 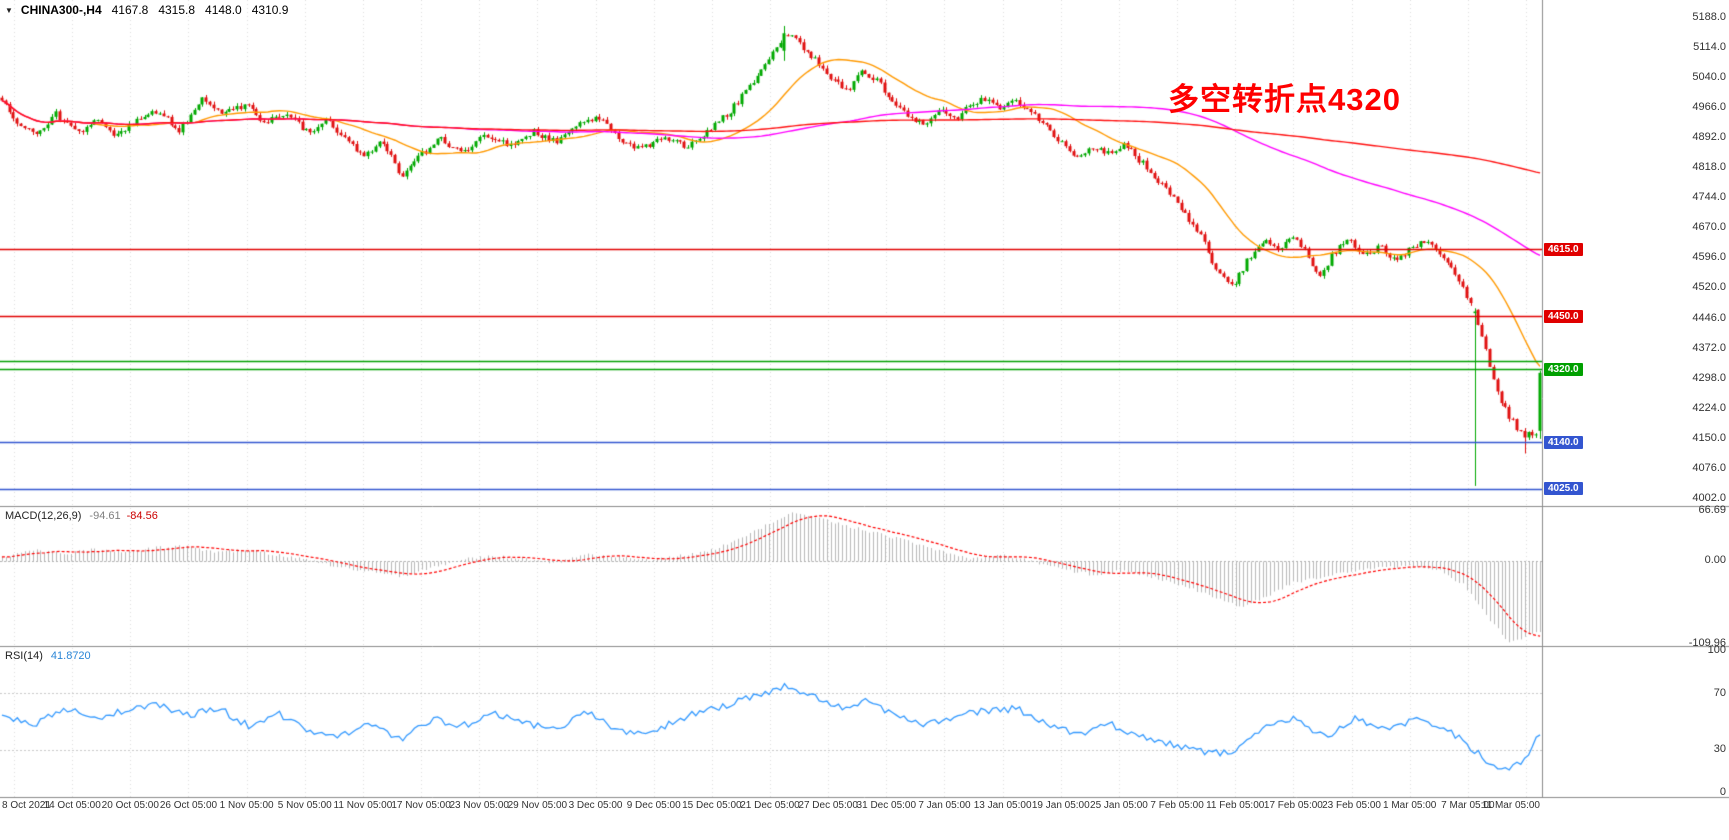 What do you see at coordinates (886, 805) in the screenshot?
I see `time-axis-label: 31 Dec 05:00` at bounding box center [886, 805].